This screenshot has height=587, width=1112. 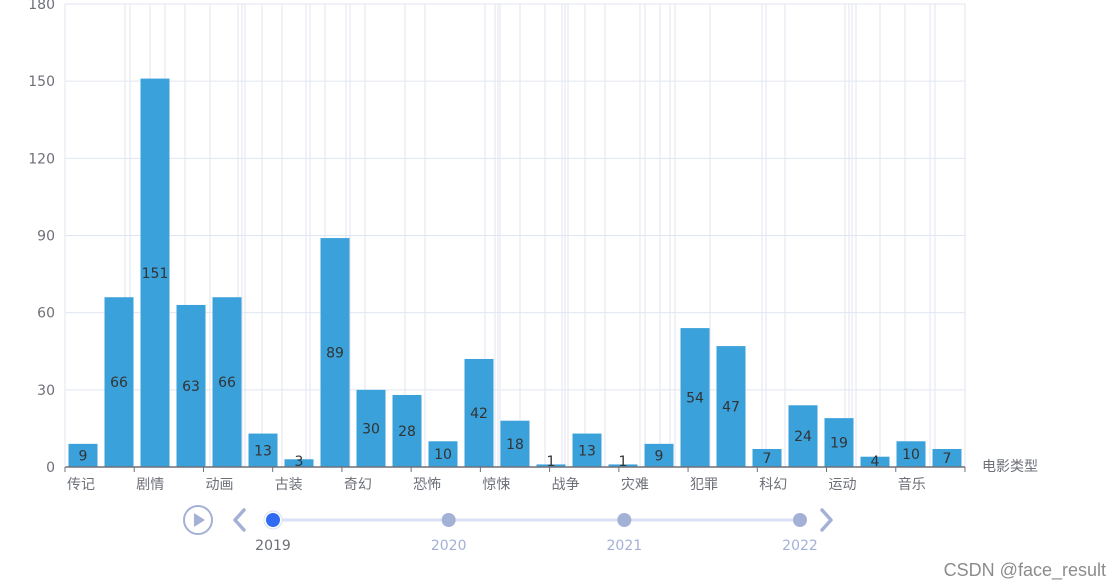 I want to click on bar-value-label: 18, so click(x=515, y=445).